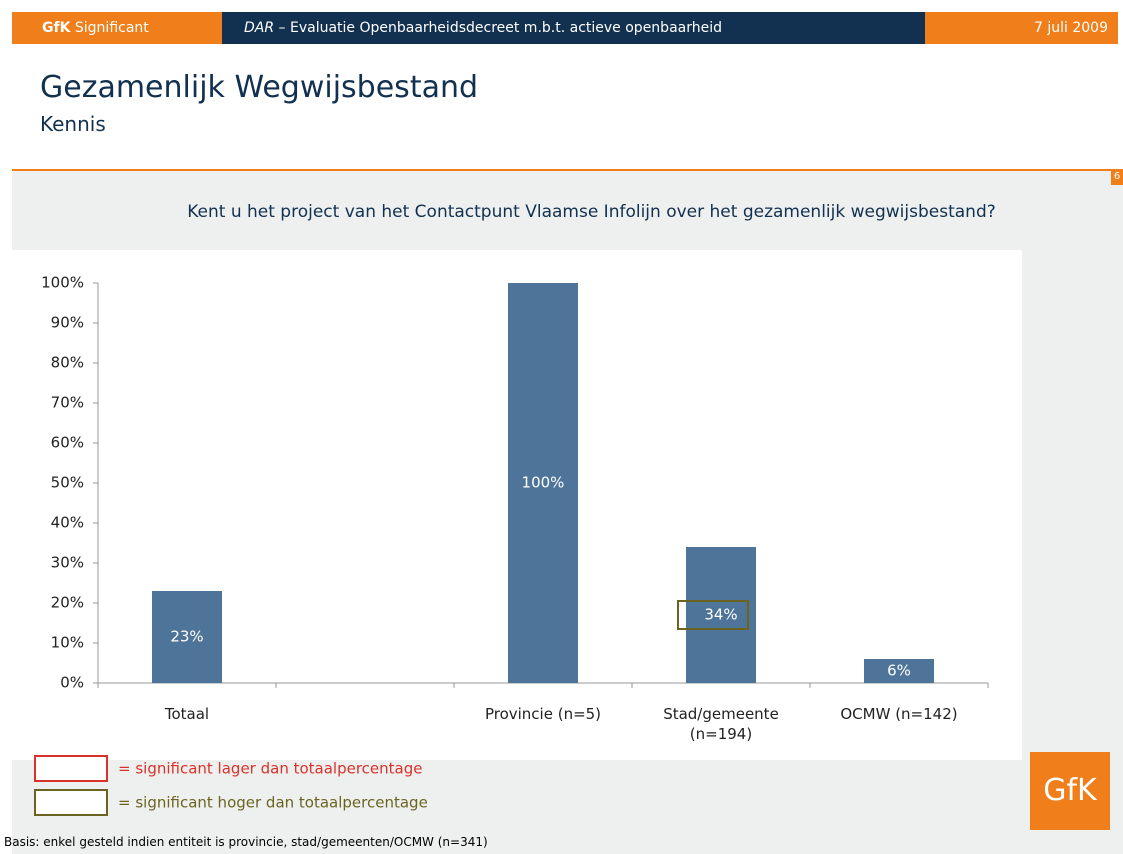 The height and width of the screenshot is (854, 1123). Describe the element at coordinates (899, 714) in the screenshot. I see `x-tick-label: OCMW (n=142)` at that location.